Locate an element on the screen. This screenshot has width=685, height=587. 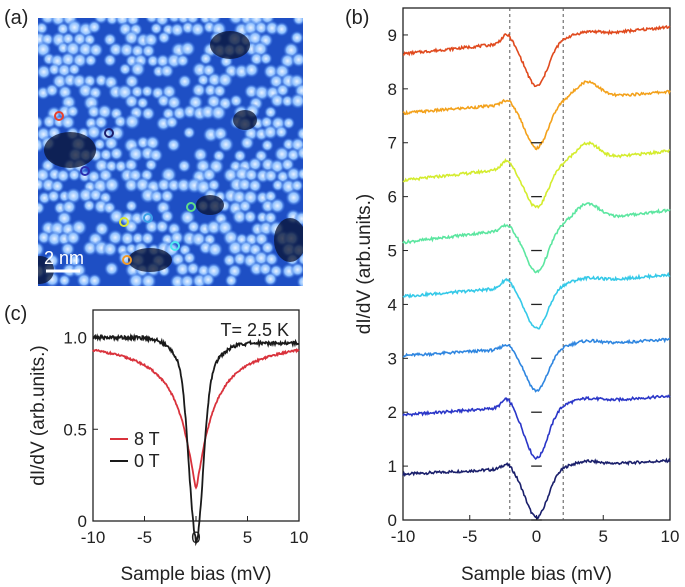
series-yellow is located at coordinates (536, 174).